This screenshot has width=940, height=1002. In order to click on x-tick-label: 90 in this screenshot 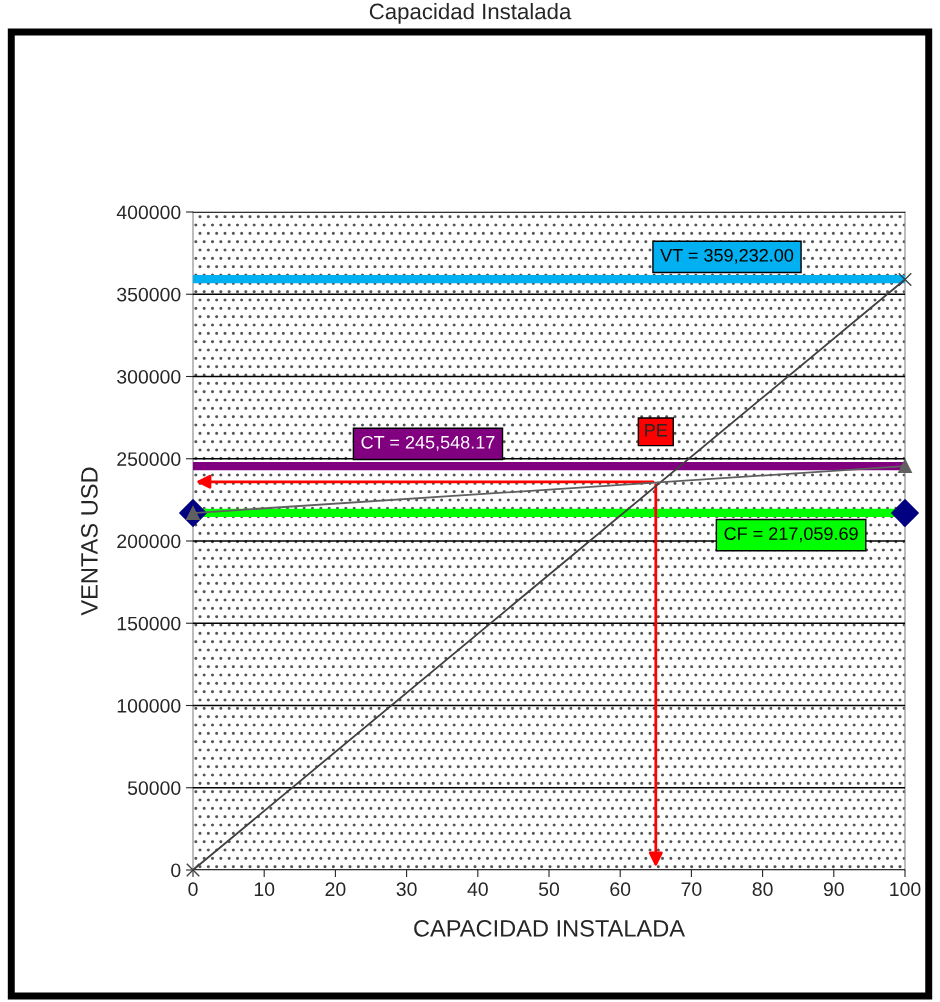, I will do `click(833, 889)`.